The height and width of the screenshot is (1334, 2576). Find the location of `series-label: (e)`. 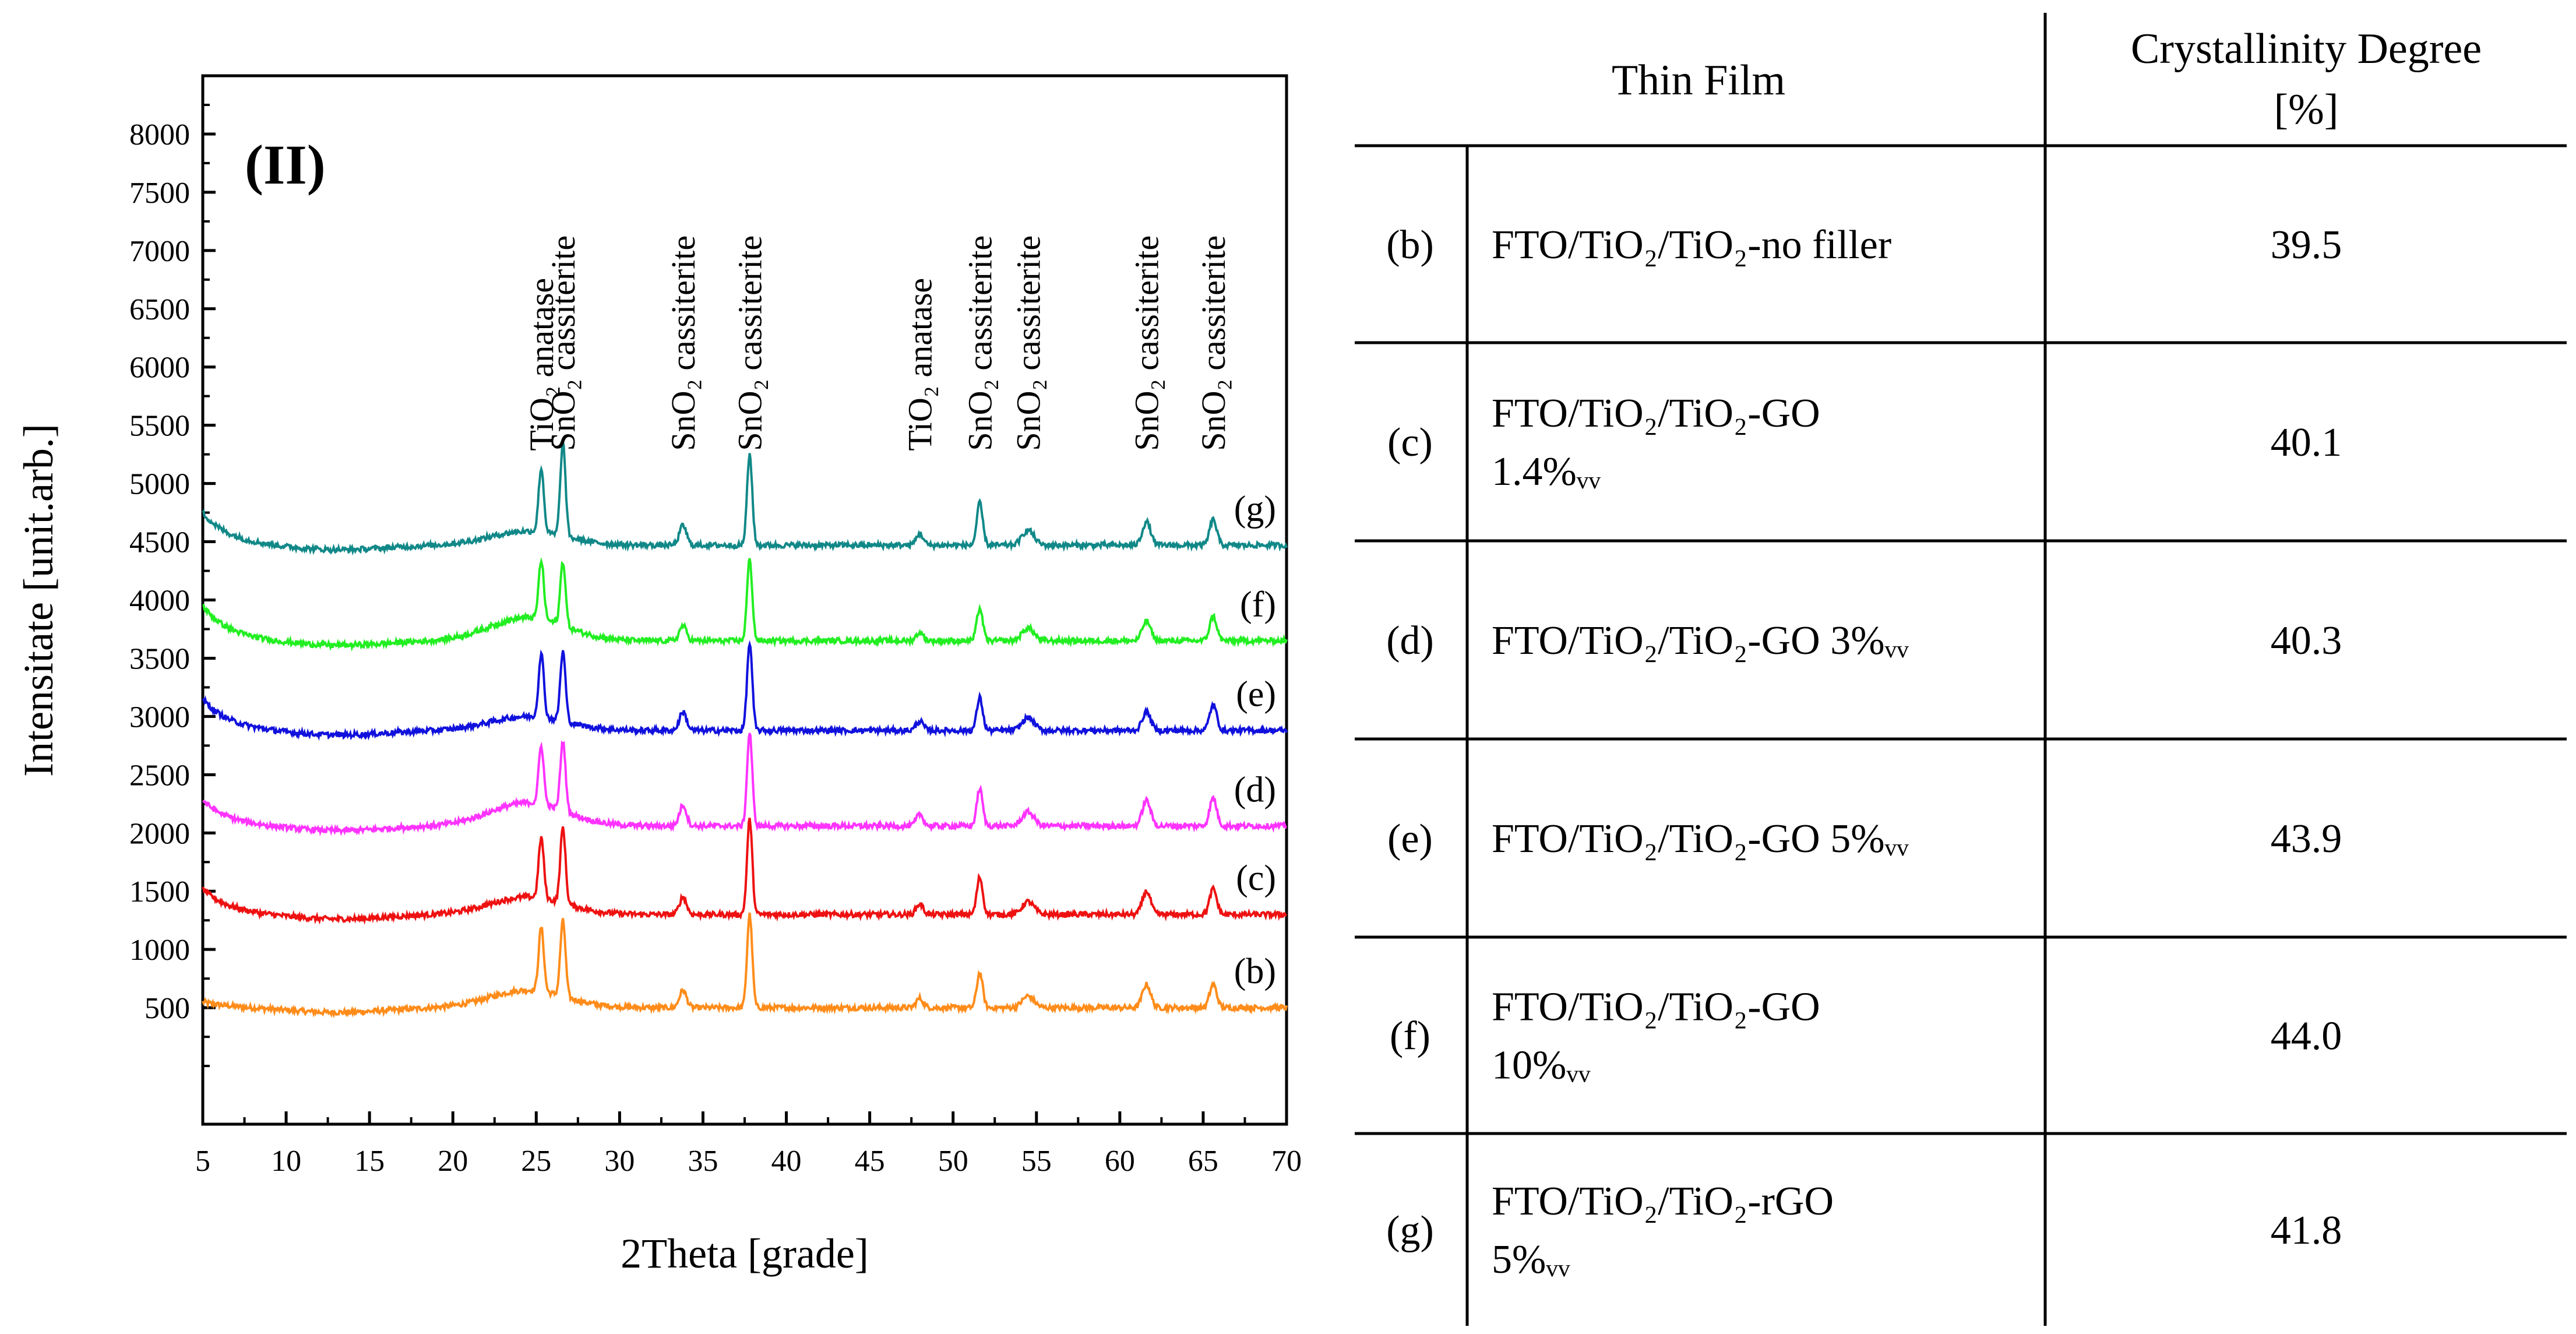

series-label: (e) is located at coordinates (1256, 694).